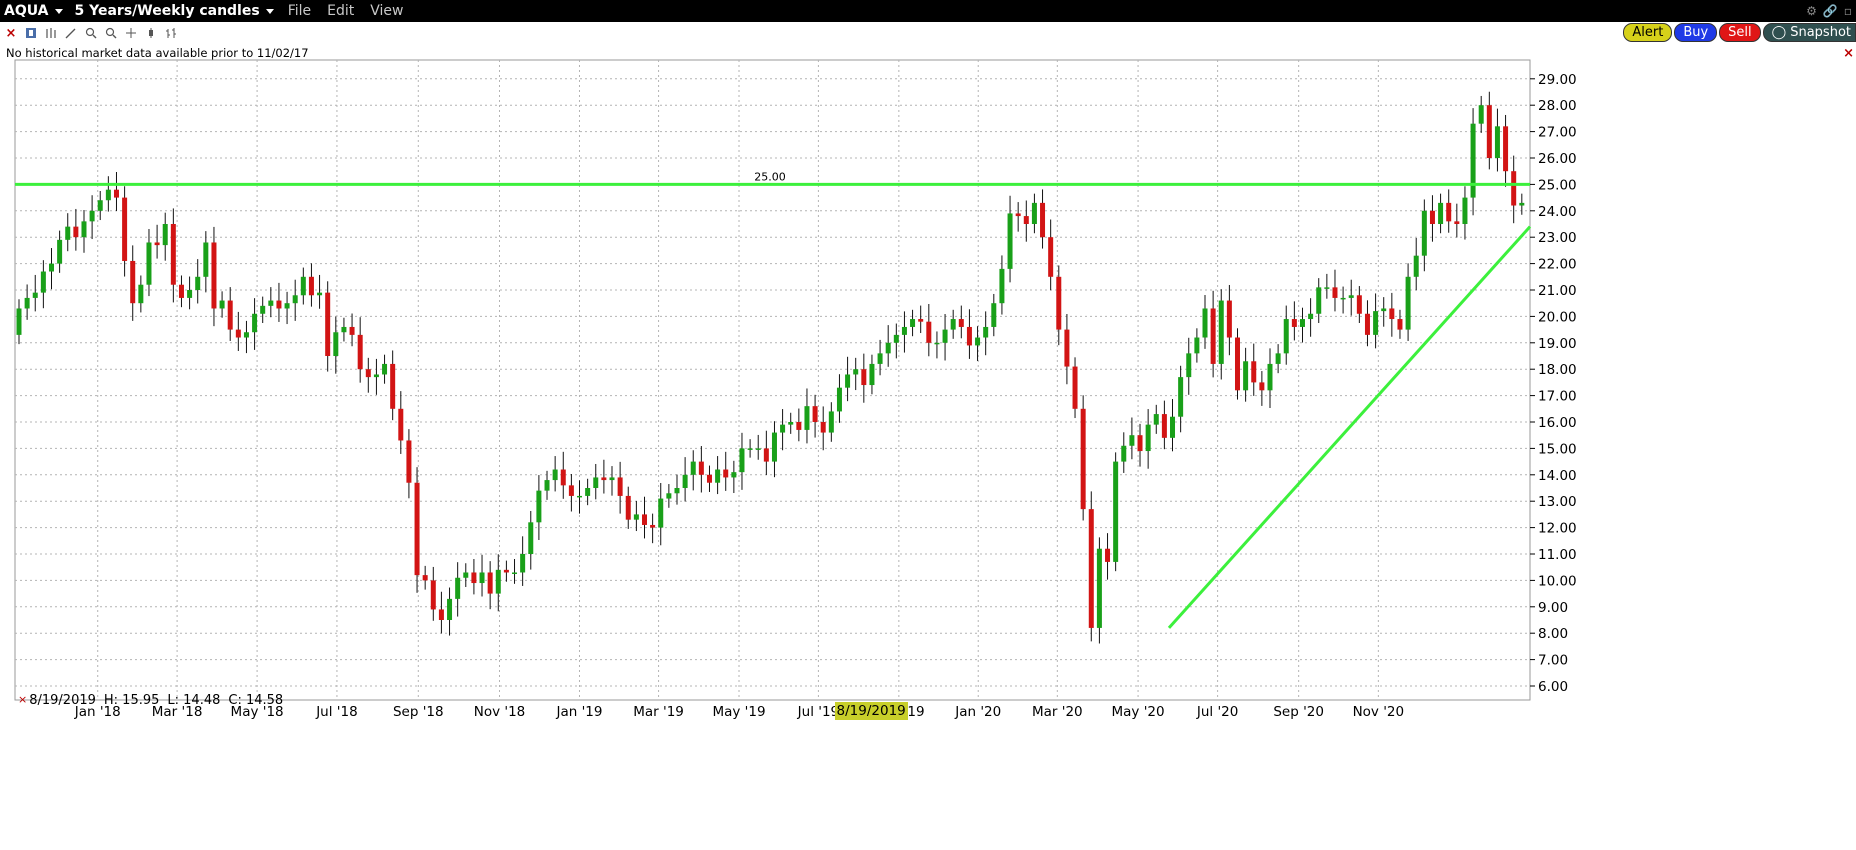 Image resolution: width=1856 pixels, height=850 pixels. I want to click on y-tick-label: 13.00, so click(1557, 502).